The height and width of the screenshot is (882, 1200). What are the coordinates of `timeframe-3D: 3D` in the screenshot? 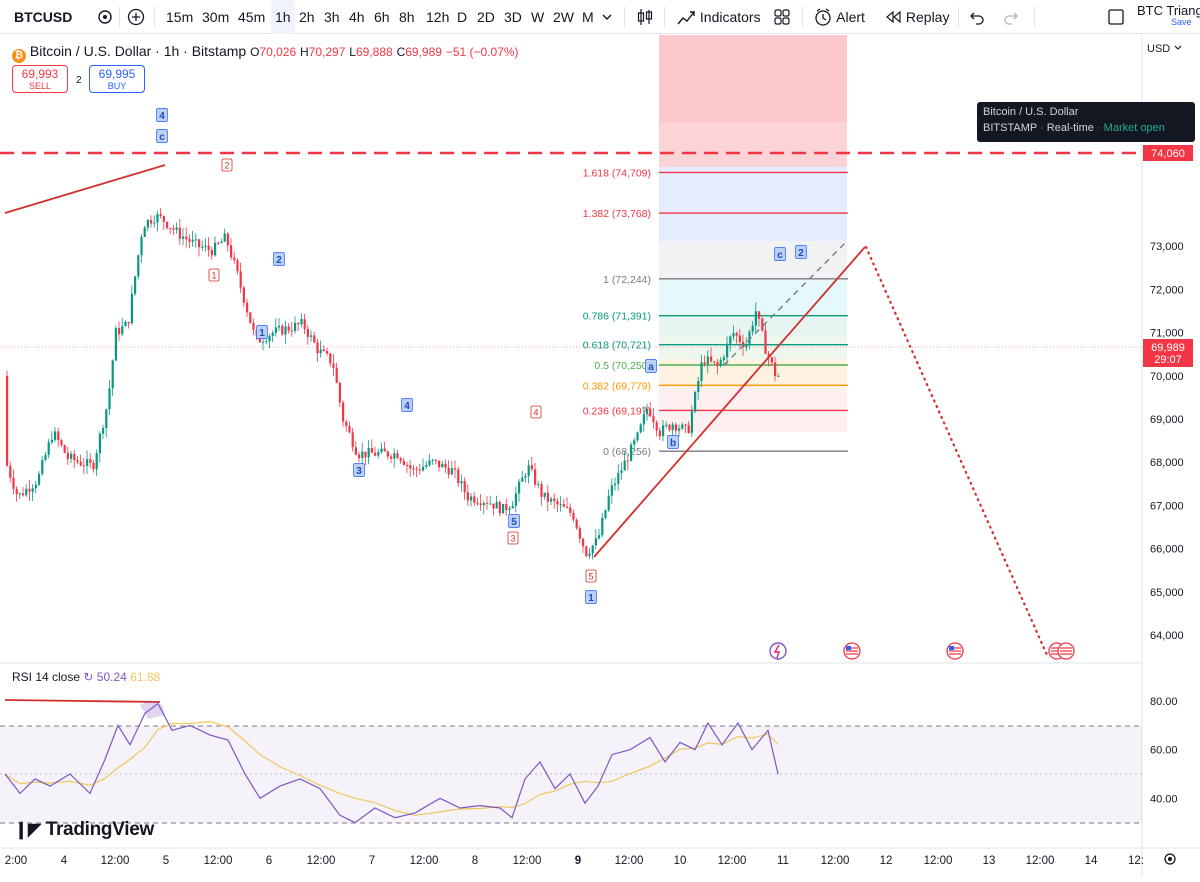 It's located at (513, 17).